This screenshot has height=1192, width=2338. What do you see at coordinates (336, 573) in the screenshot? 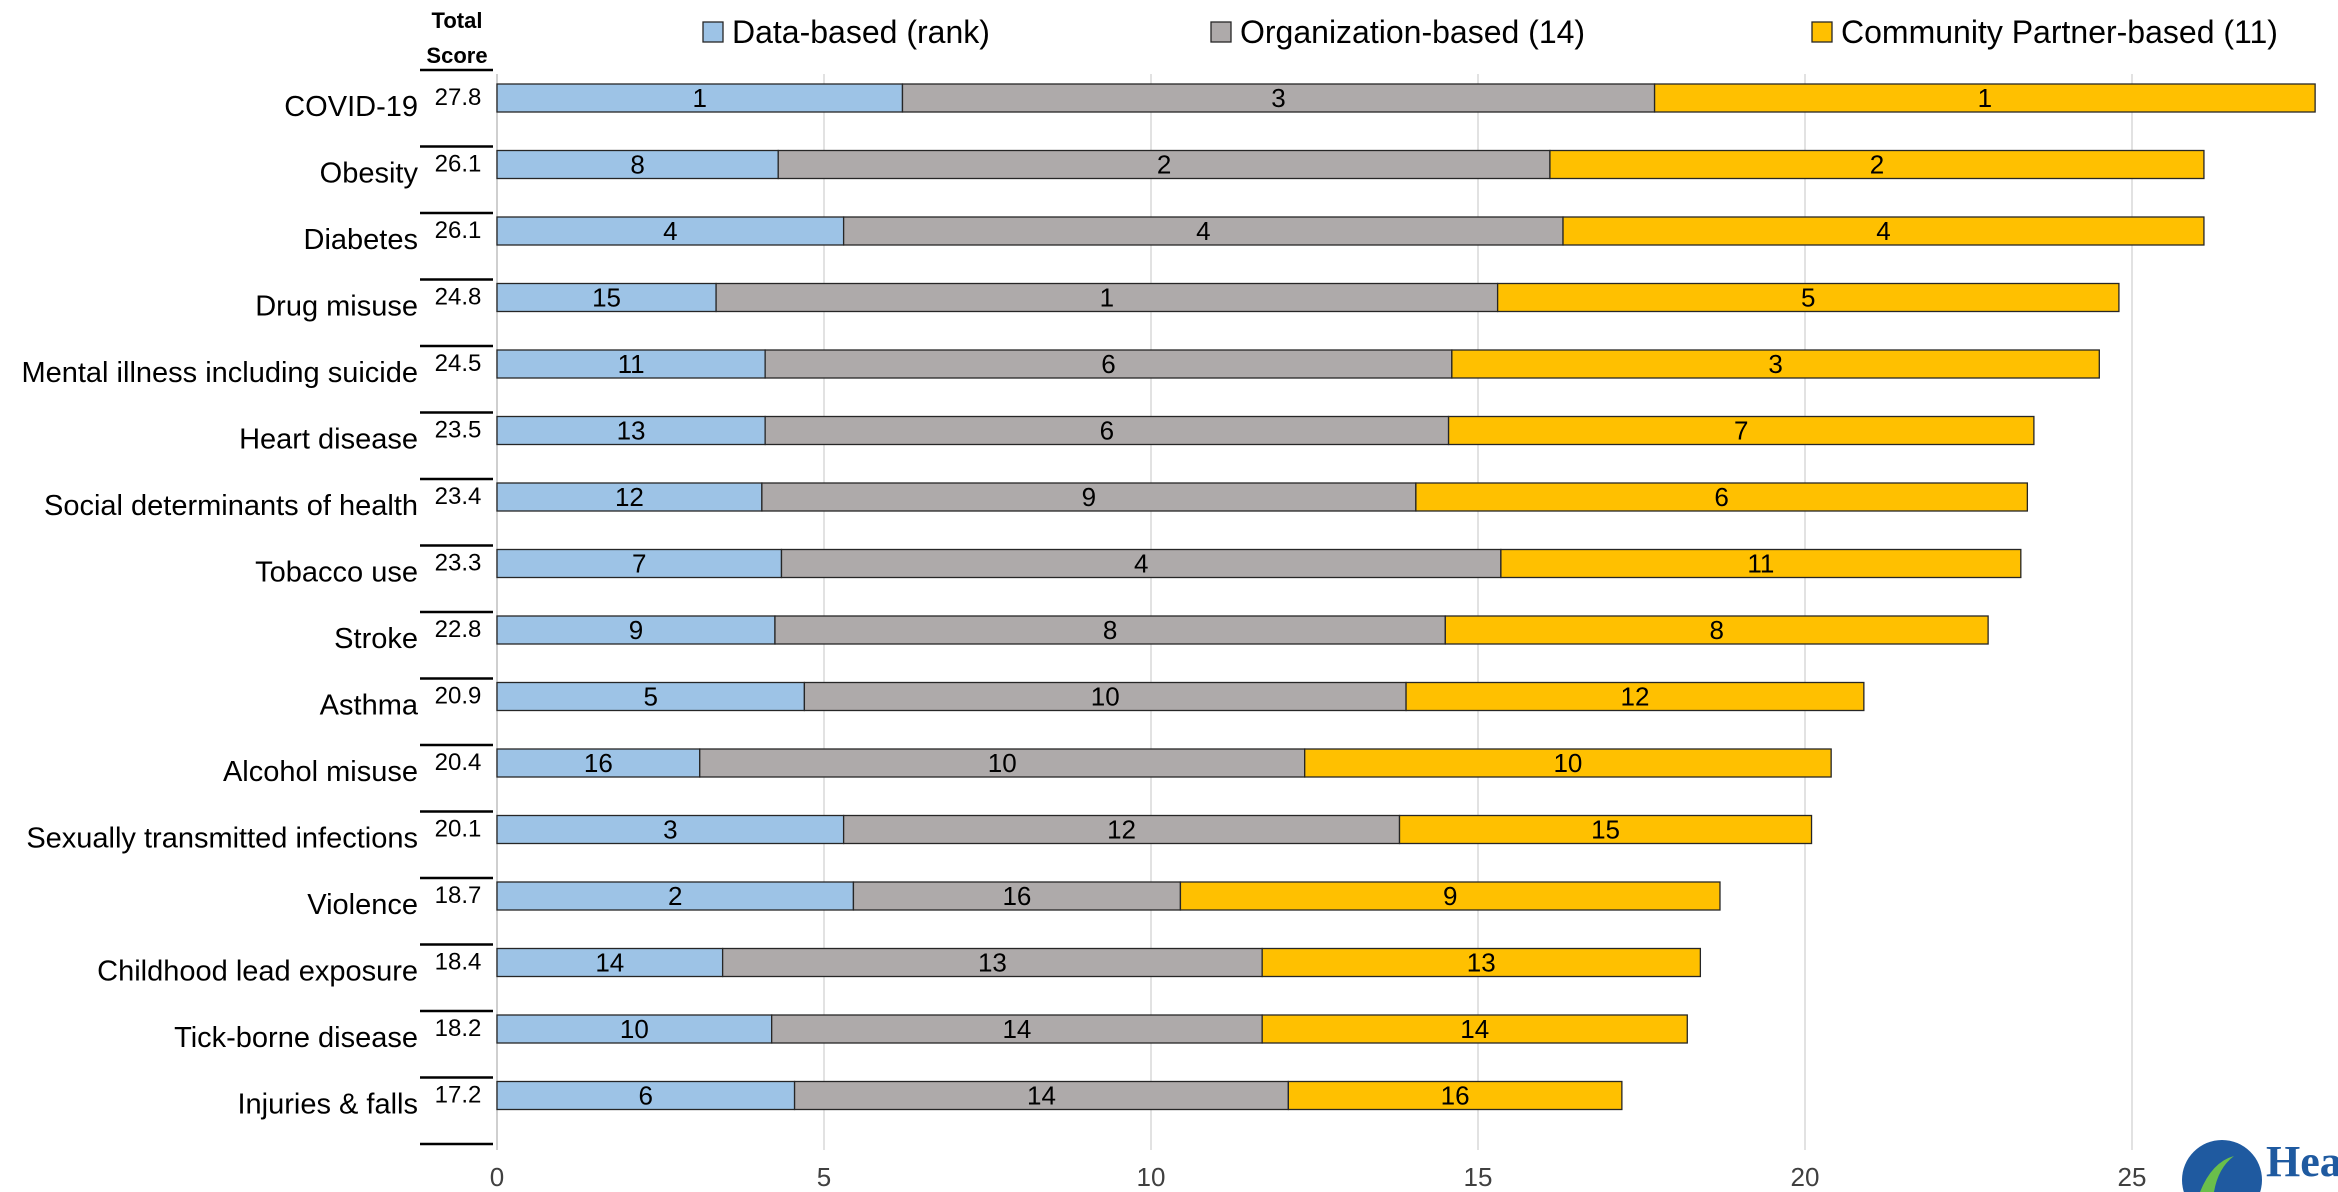
I see `category-label: Tobacco use` at bounding box center [336, 573].